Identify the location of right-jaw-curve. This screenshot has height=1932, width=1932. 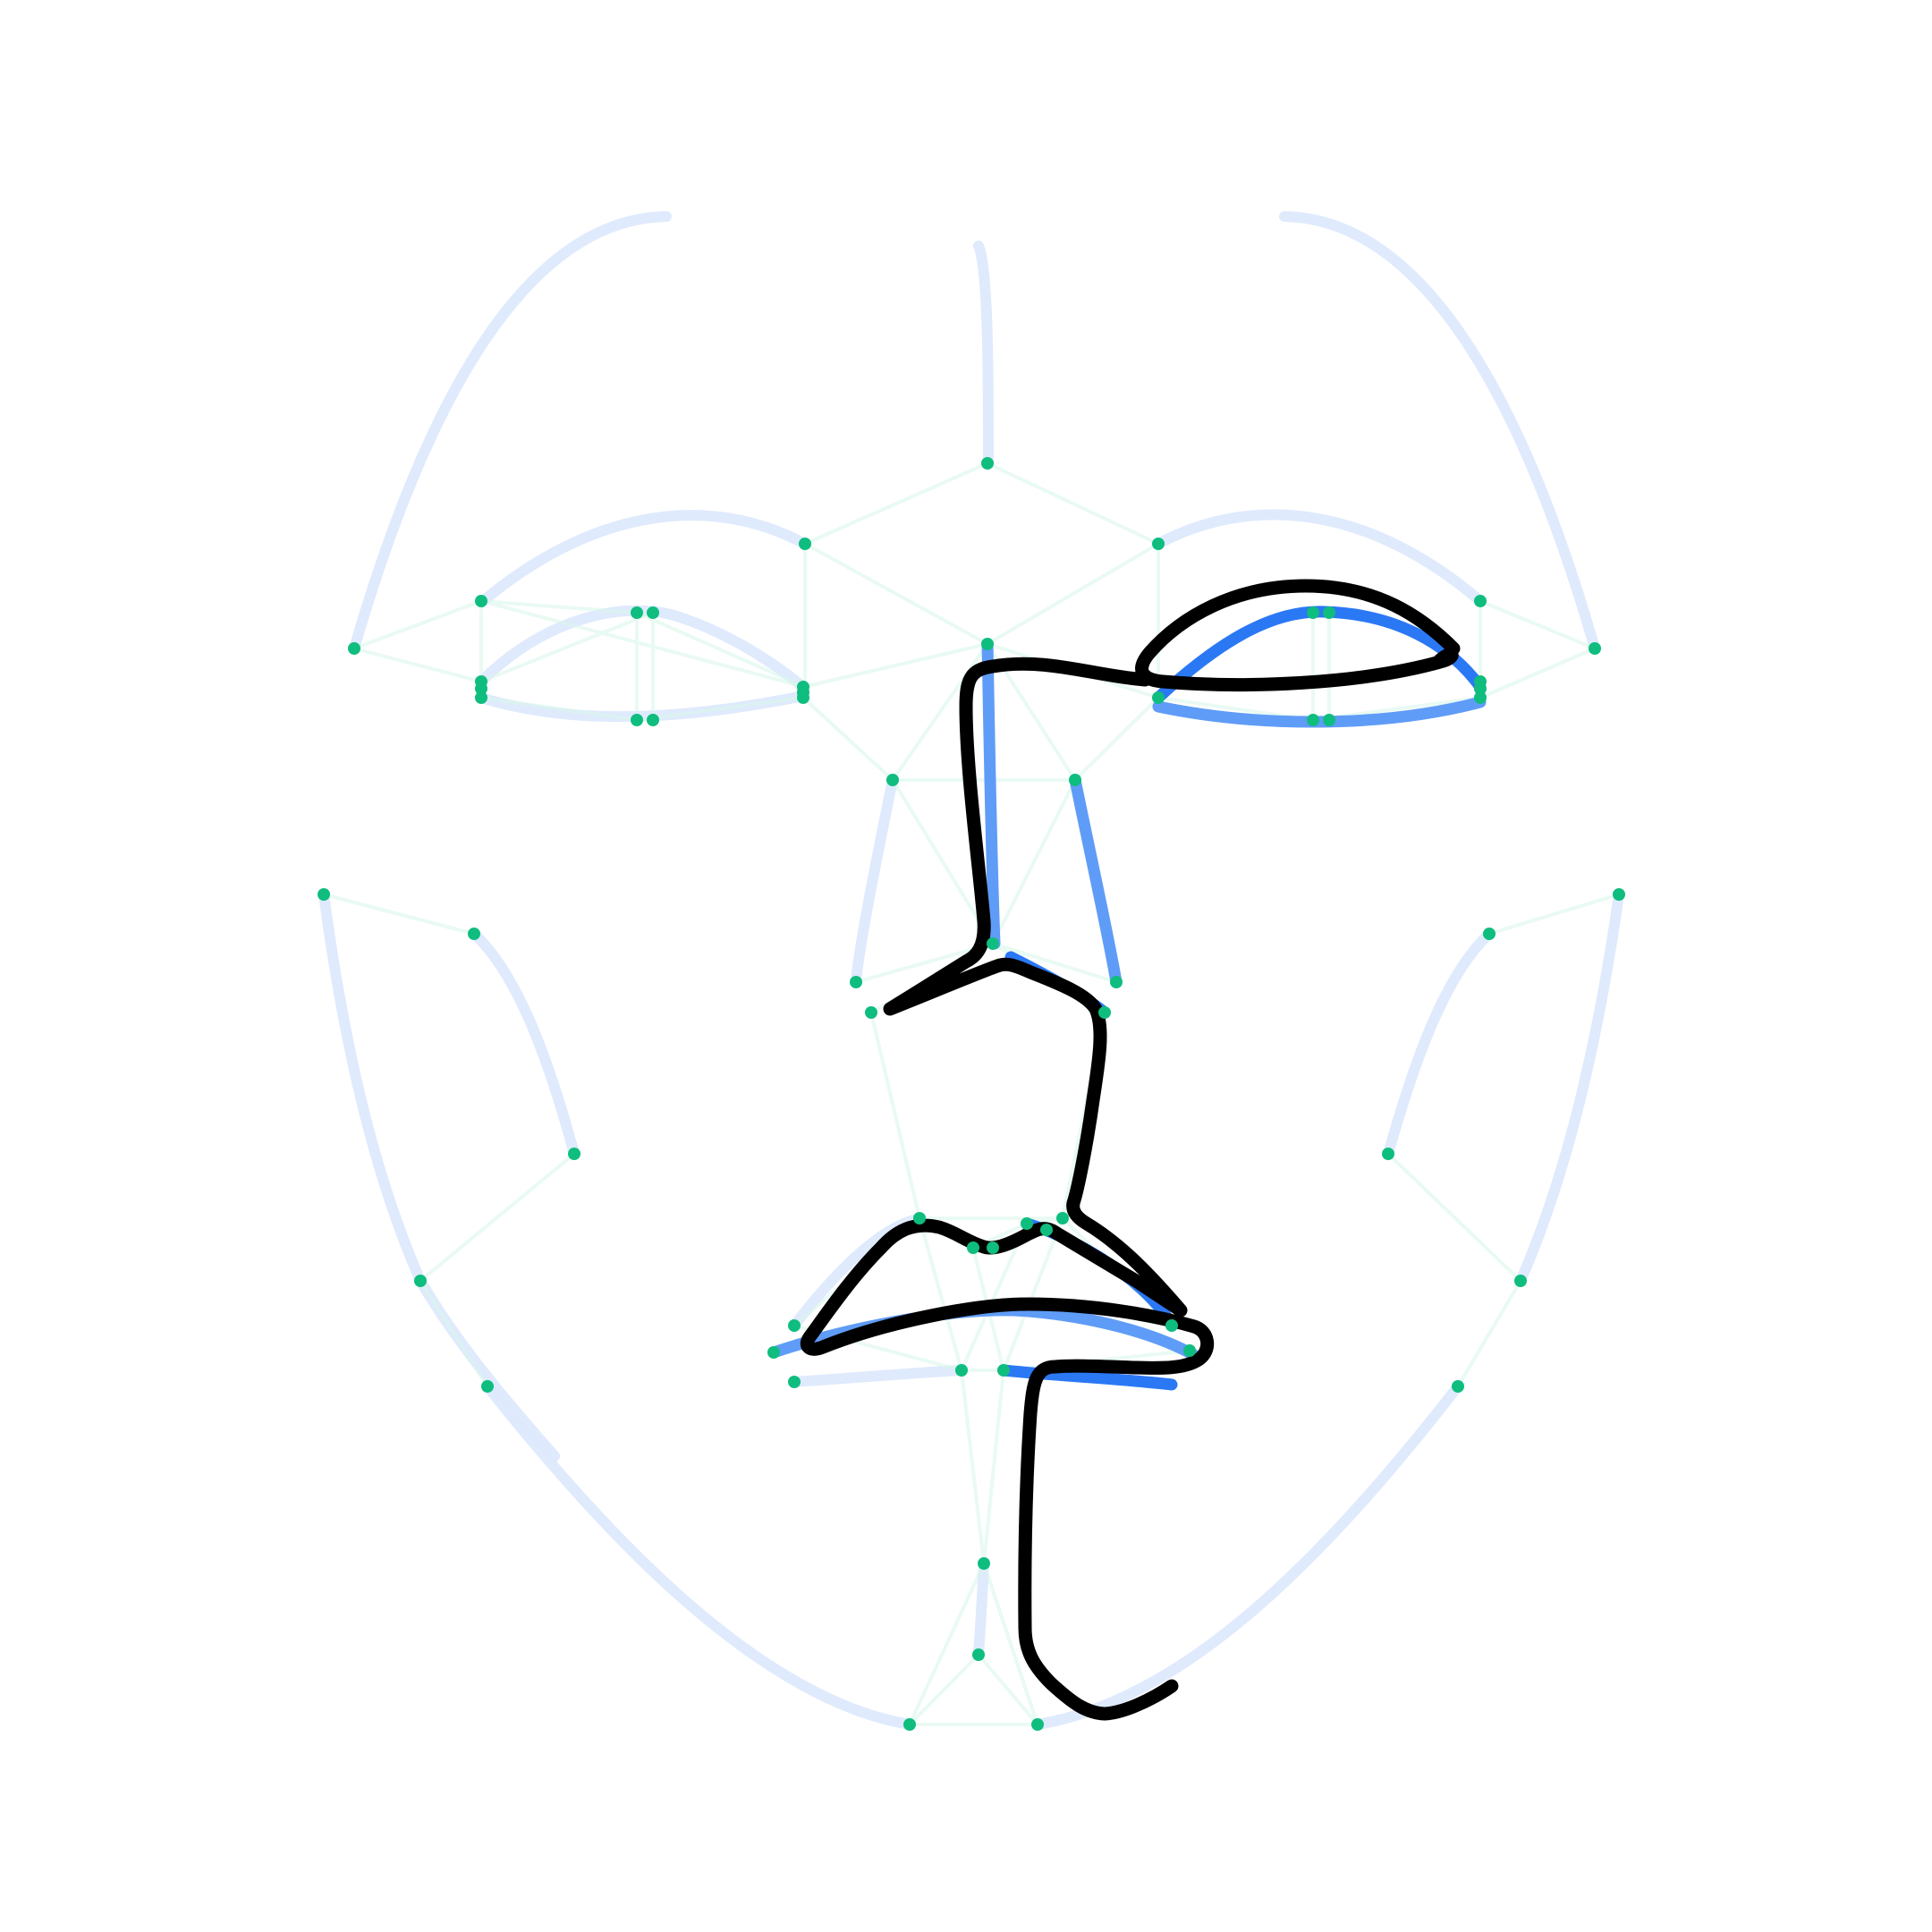
(1569, 1087).